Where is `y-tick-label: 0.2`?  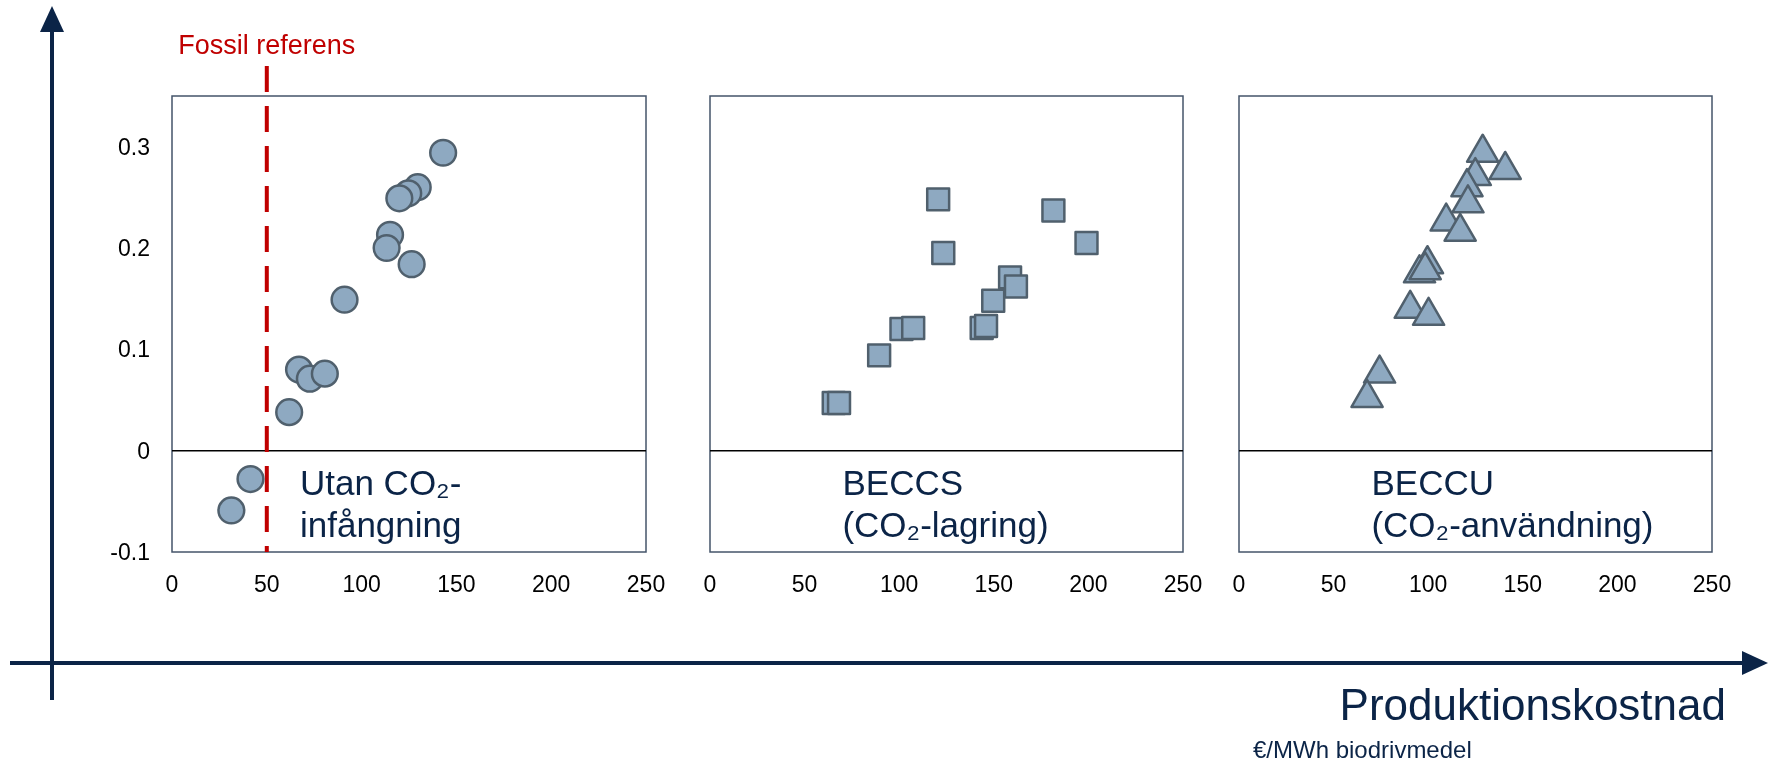
y-tick-label: 0.2 is located at coordinates (134, 248).